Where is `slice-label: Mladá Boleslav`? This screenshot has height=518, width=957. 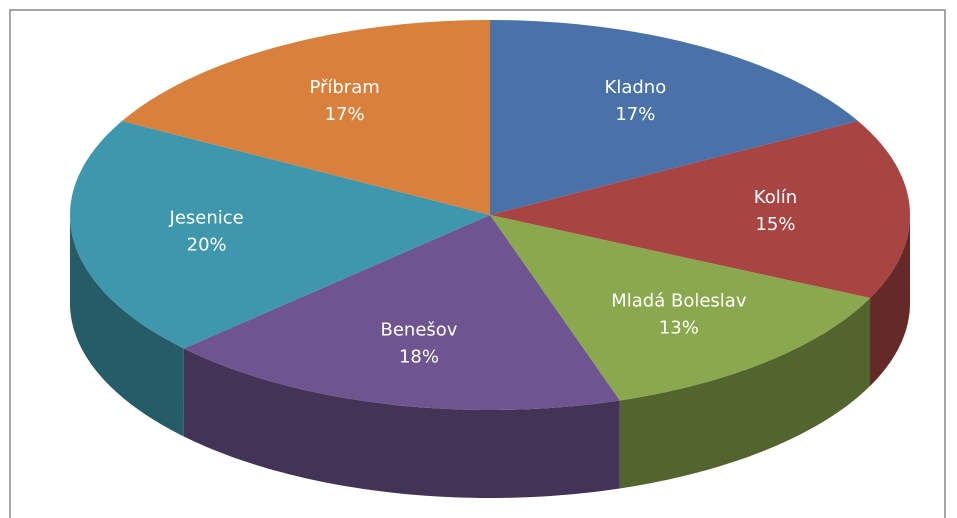 slice-label: Mladá Boleslav is located at coordinates (679, 300).